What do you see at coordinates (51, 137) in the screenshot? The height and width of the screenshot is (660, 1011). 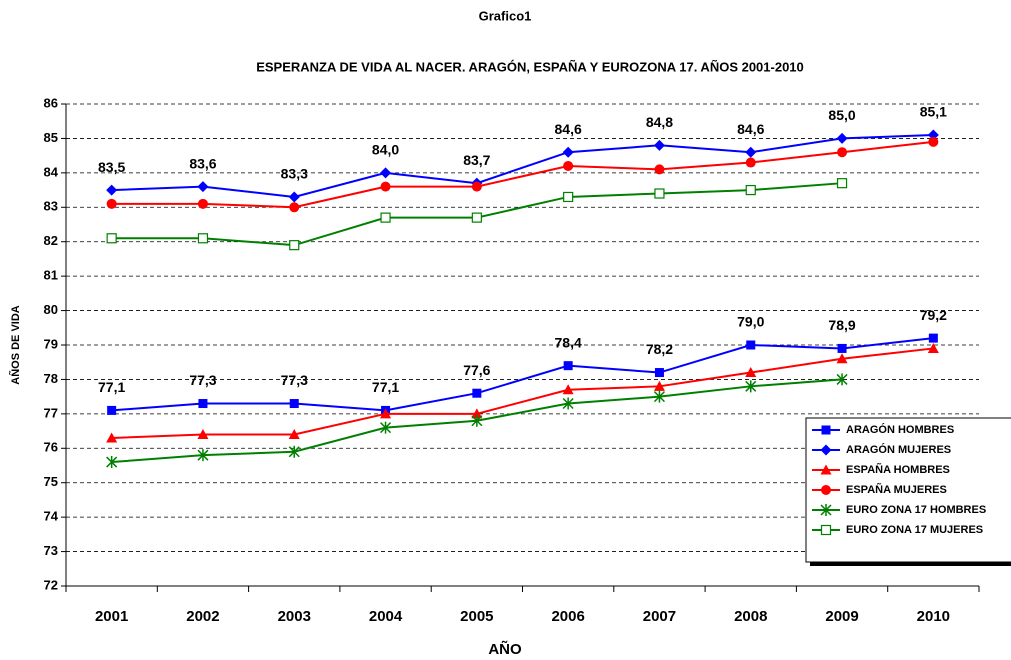 I see `y-tick-label: 85` at bounding box center [51, 137].